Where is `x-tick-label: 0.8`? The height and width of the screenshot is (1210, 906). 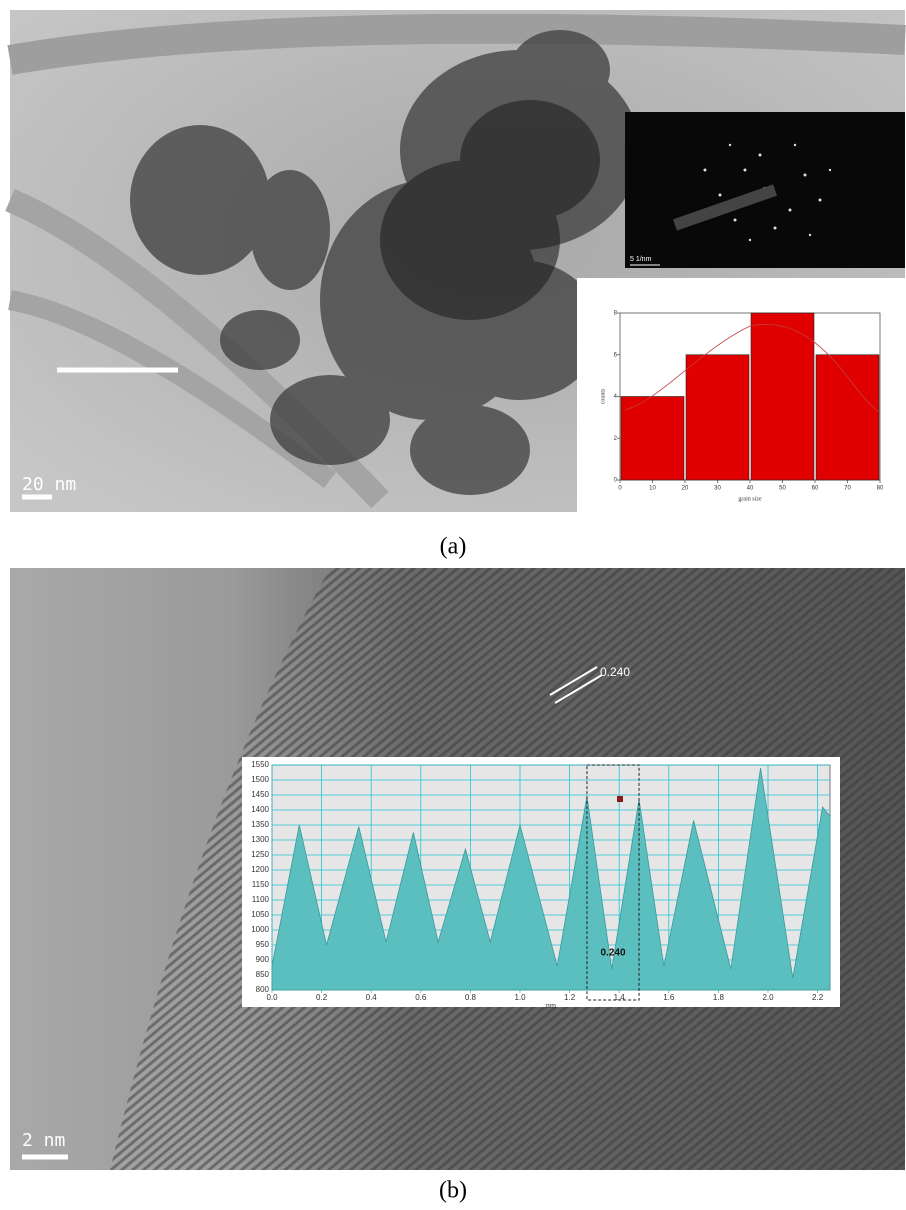
x-tick-label: 0.8 is located at coordinates (471, 997).